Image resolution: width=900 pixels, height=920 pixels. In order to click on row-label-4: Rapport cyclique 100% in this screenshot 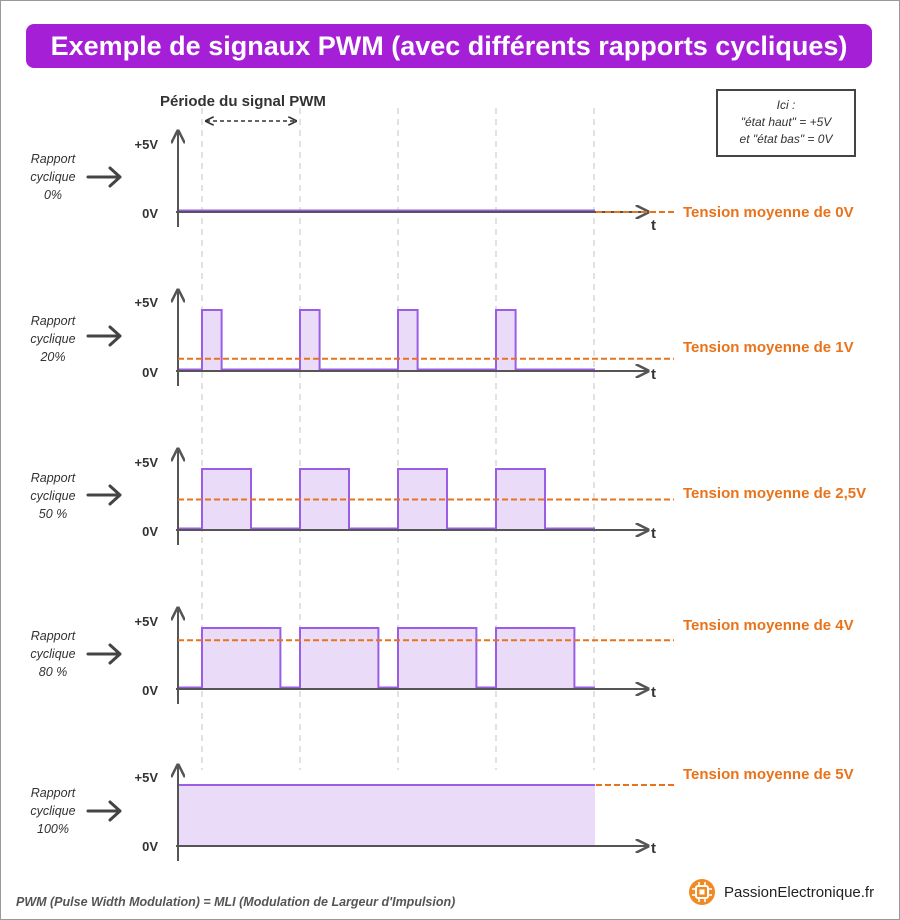, I will do `click(53, 811)`.